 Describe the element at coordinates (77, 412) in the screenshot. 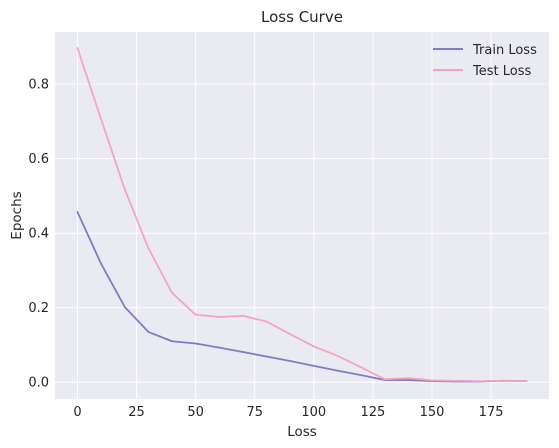

I see `x-tick-label: 0` at that location.